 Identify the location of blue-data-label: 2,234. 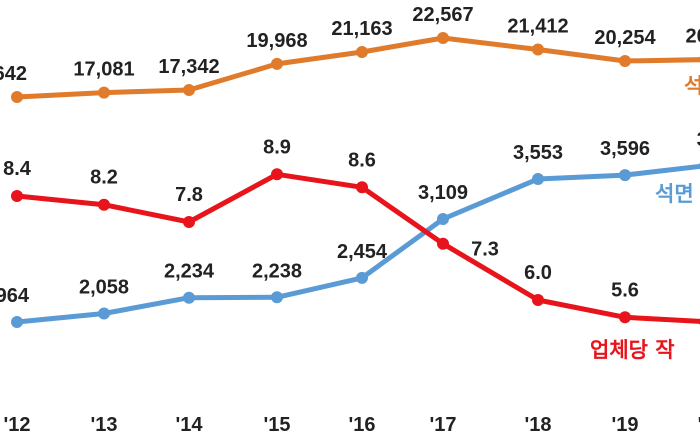
(189, 272).